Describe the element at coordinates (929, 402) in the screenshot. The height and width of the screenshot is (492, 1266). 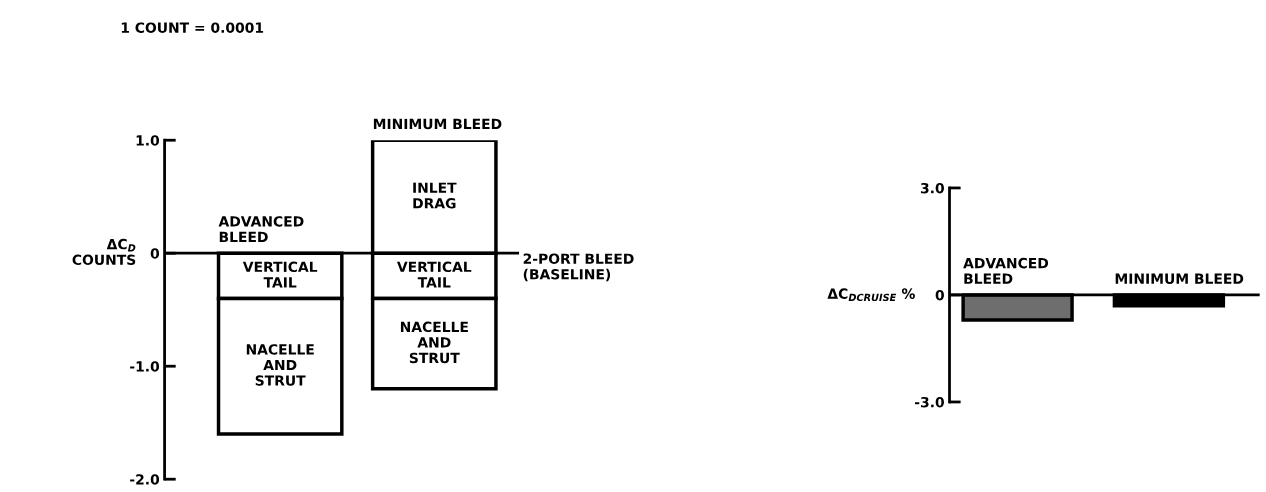
I see `y-tick-label: -3.0` at that location.